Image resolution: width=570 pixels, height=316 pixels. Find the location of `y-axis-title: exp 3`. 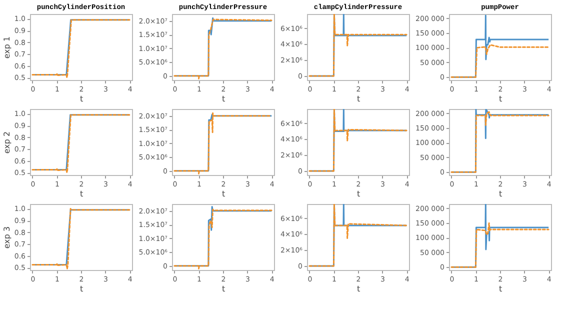

y-axis-title: exp 3 is located at coordinates (7, 237).